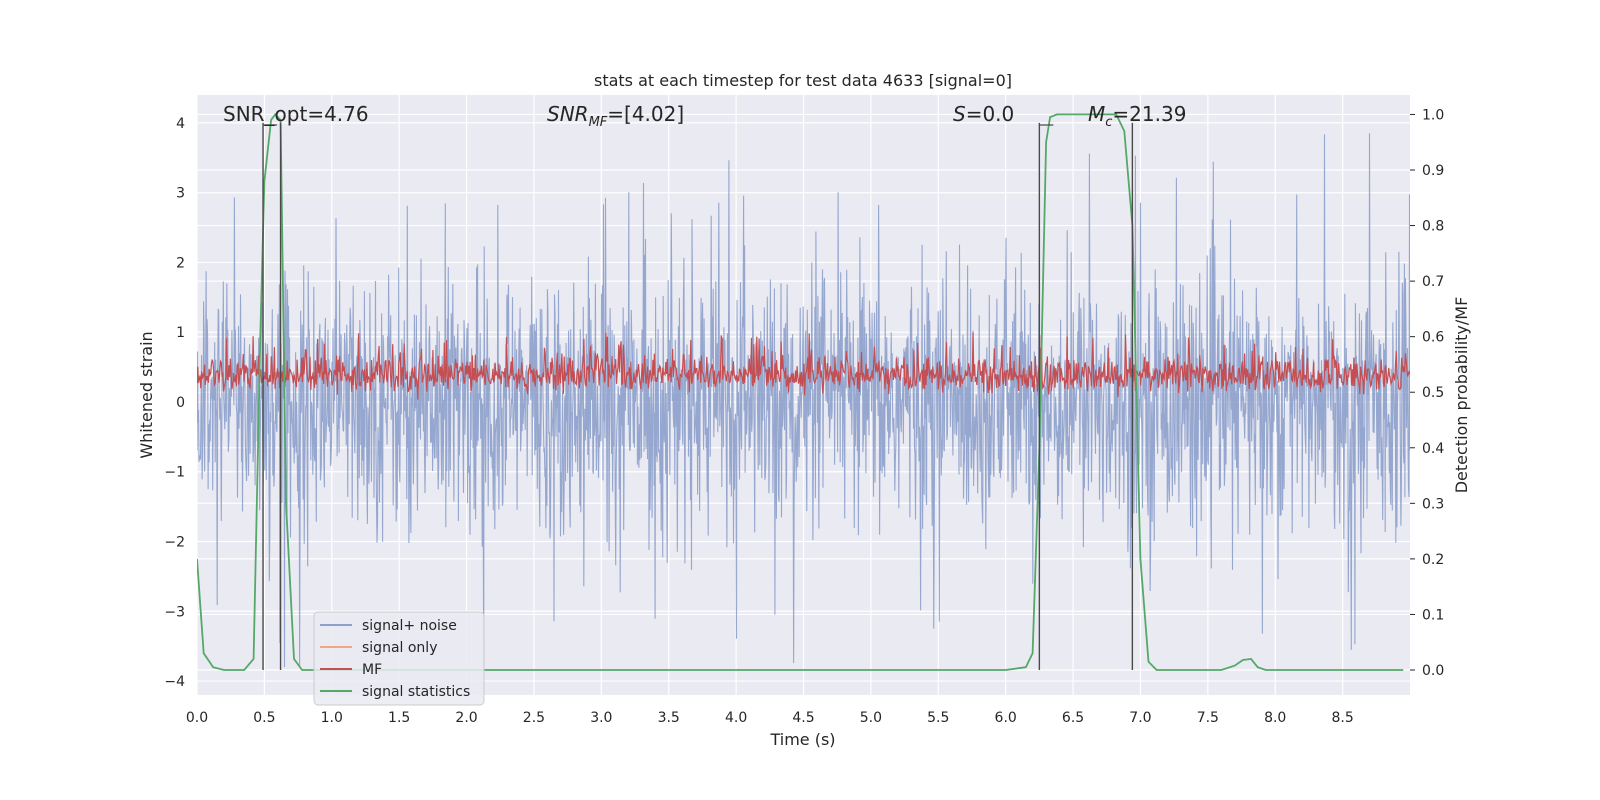  What do you see at coordinates (803, 366) in the screenshot?
I see `series-mf` at bounding box center [803, 366].